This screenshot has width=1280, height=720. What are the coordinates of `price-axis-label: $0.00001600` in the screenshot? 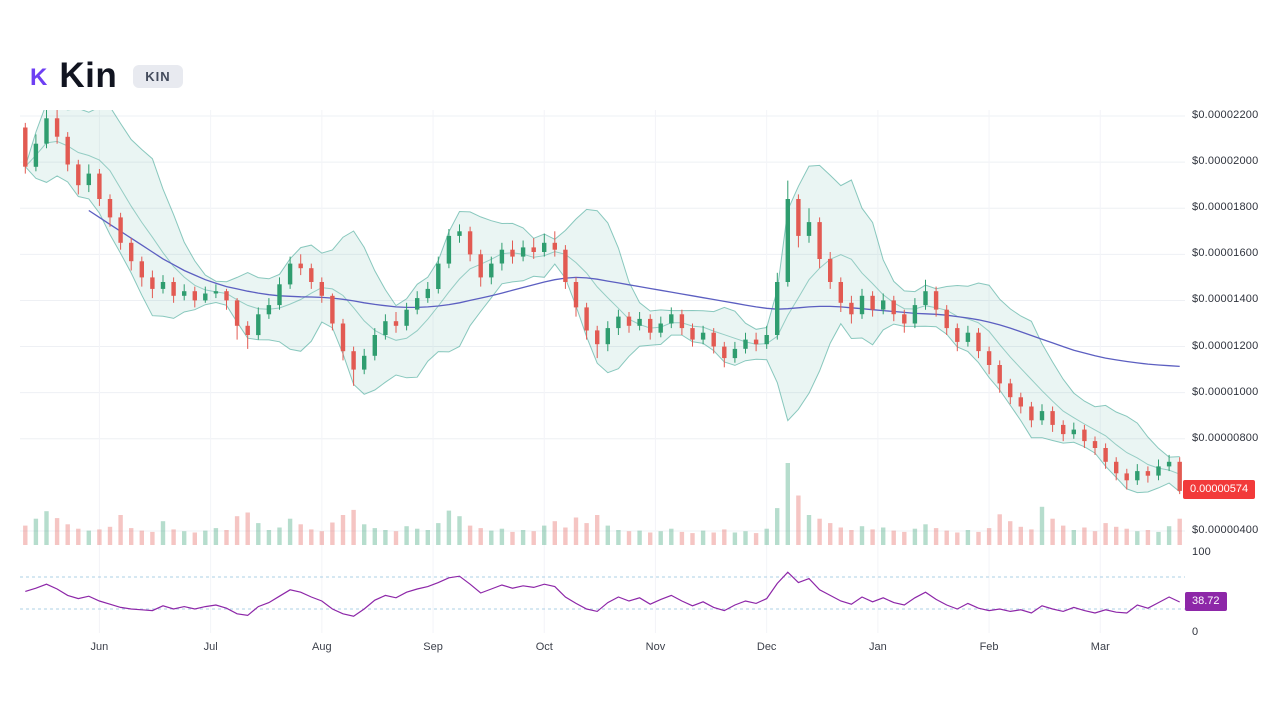 It's located at (1225, 253).